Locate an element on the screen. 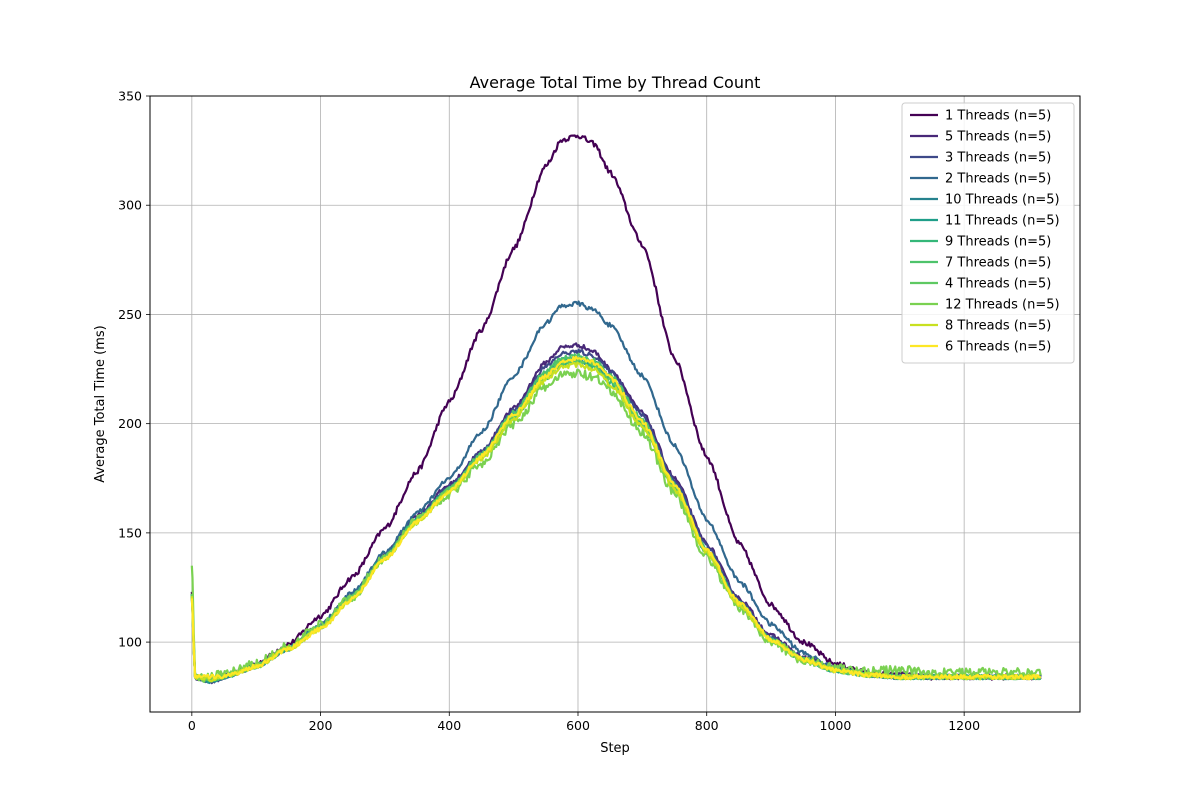  y-tick-label: 250 is located at coordinates (130, 314).